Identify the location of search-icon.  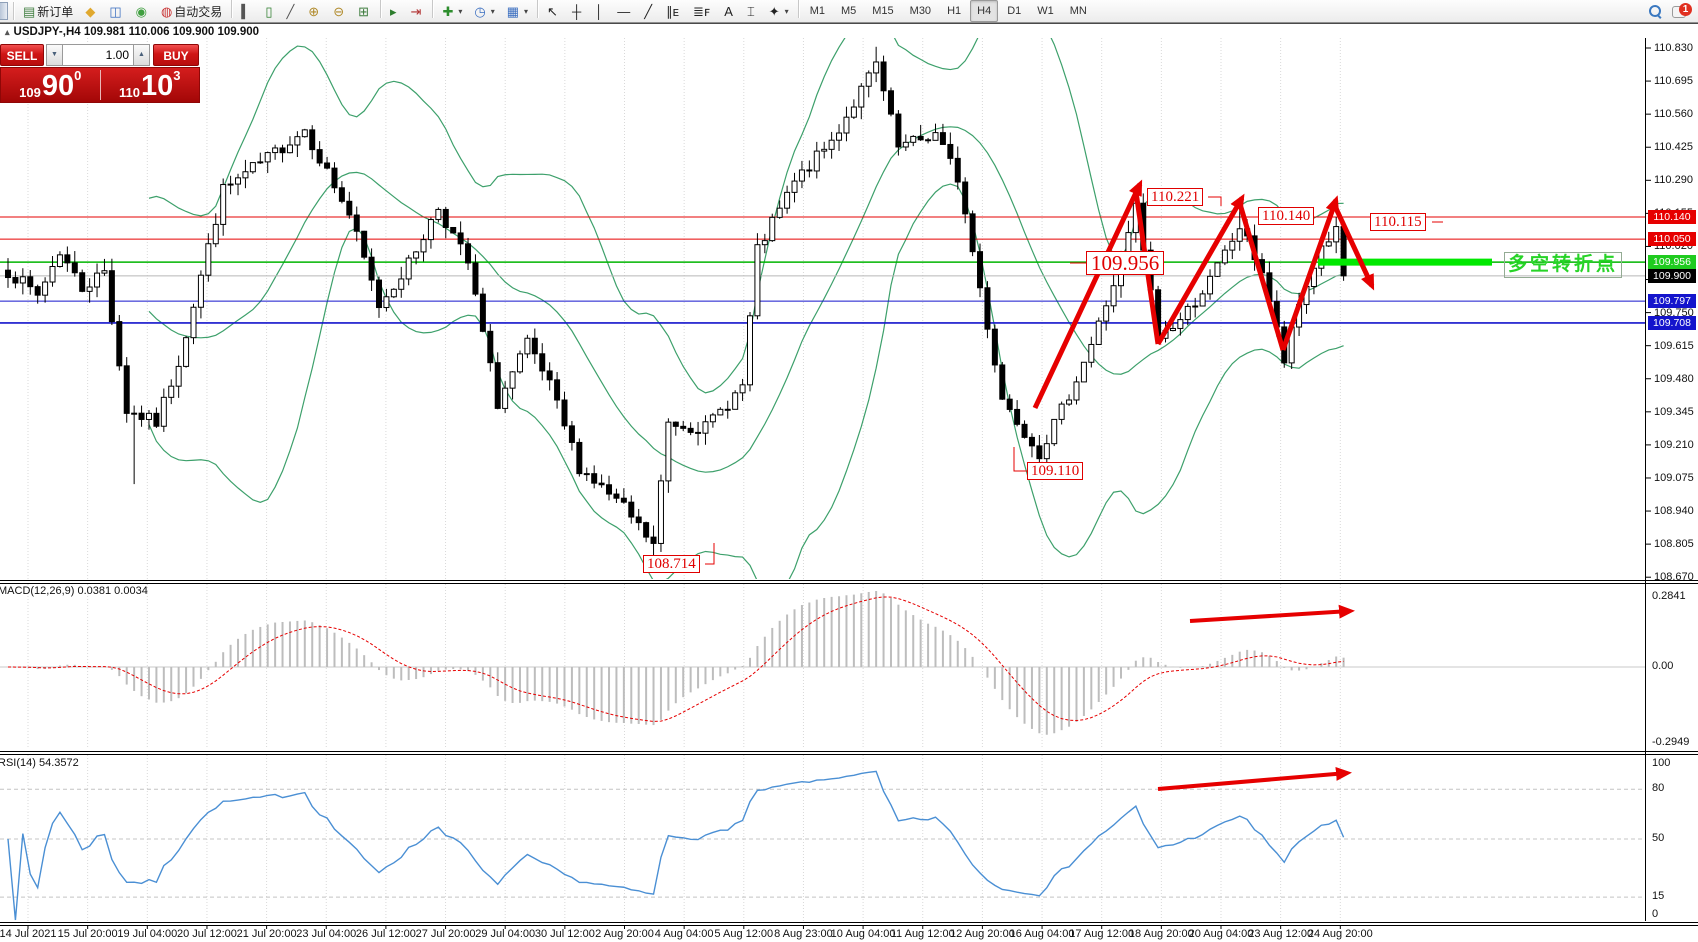
(1655, 11).